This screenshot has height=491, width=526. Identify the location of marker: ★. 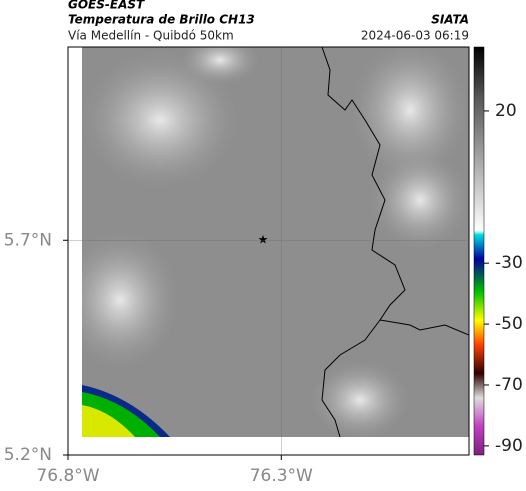
(263, 240).